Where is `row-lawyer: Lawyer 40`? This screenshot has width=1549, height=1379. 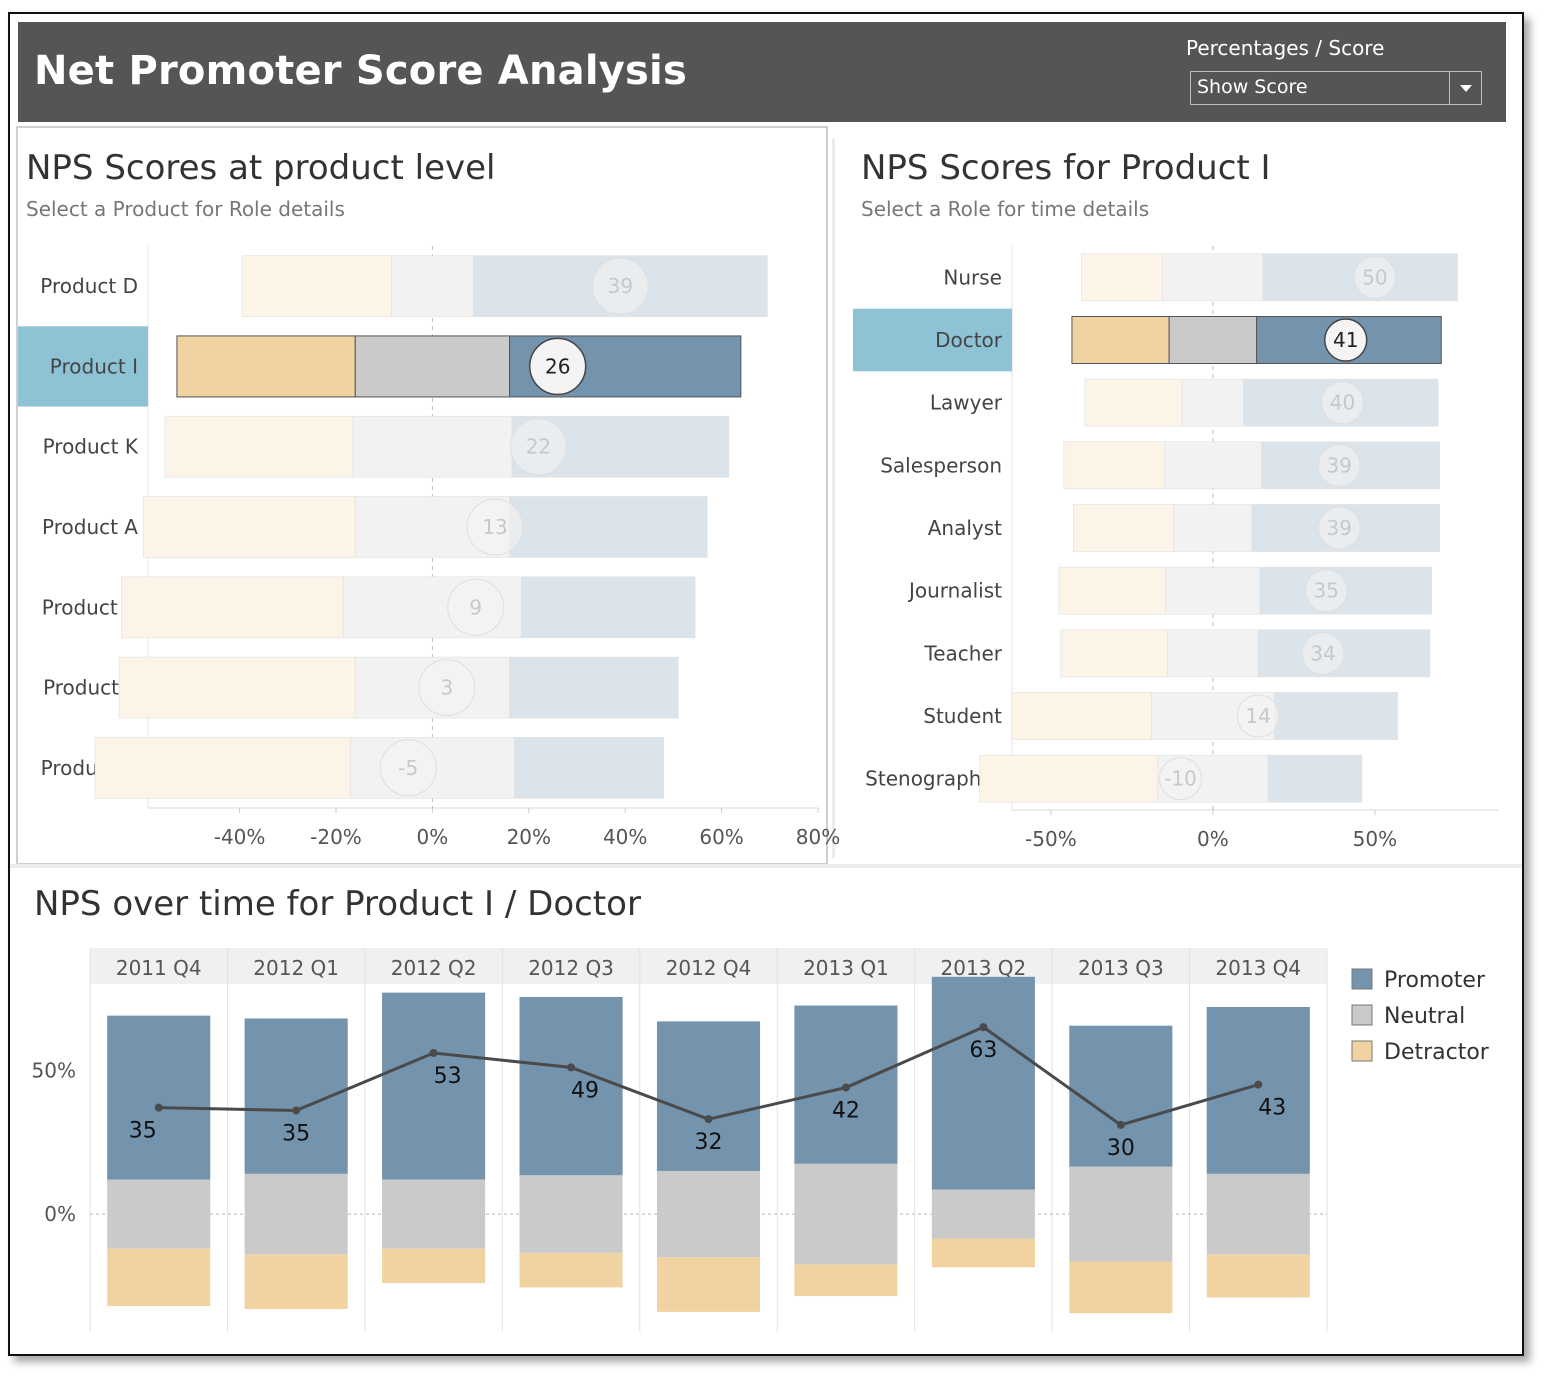 row-lawyer: Lawyer 40 is located at coordinates (1184, 402).